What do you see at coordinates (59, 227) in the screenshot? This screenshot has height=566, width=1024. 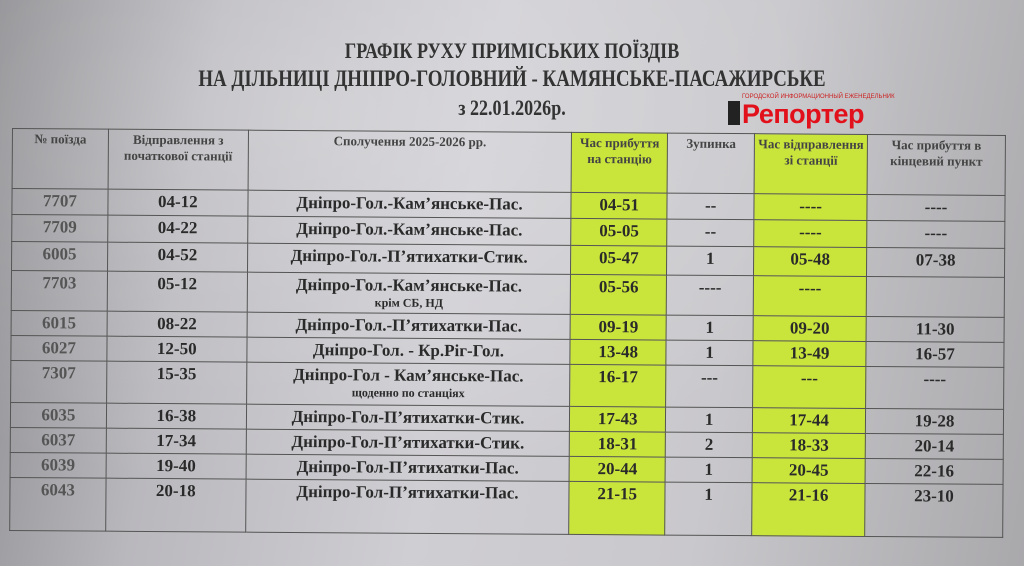 I see `train-number: 7709` at bounding box center [59, 227].